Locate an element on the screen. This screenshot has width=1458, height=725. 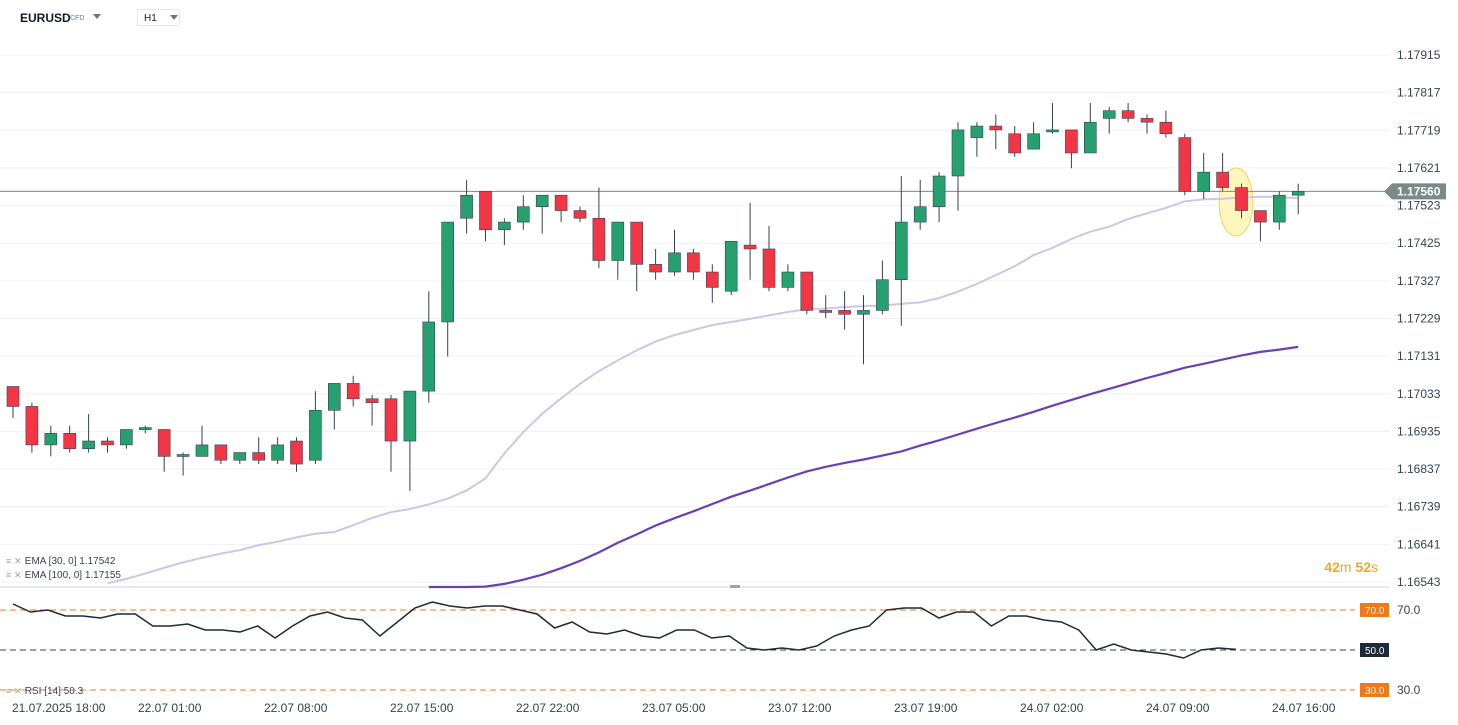
time-tick-label: 24.07 09:00 is located at coordinates (1178, 708).